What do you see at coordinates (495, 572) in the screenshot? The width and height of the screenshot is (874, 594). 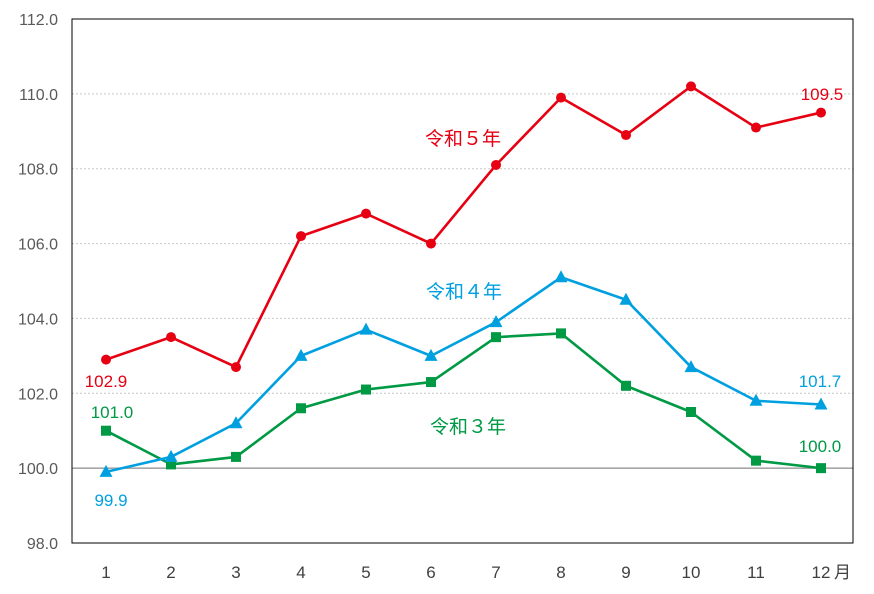 I see `x-tick-label: 7` at bounding box center [495, 572].